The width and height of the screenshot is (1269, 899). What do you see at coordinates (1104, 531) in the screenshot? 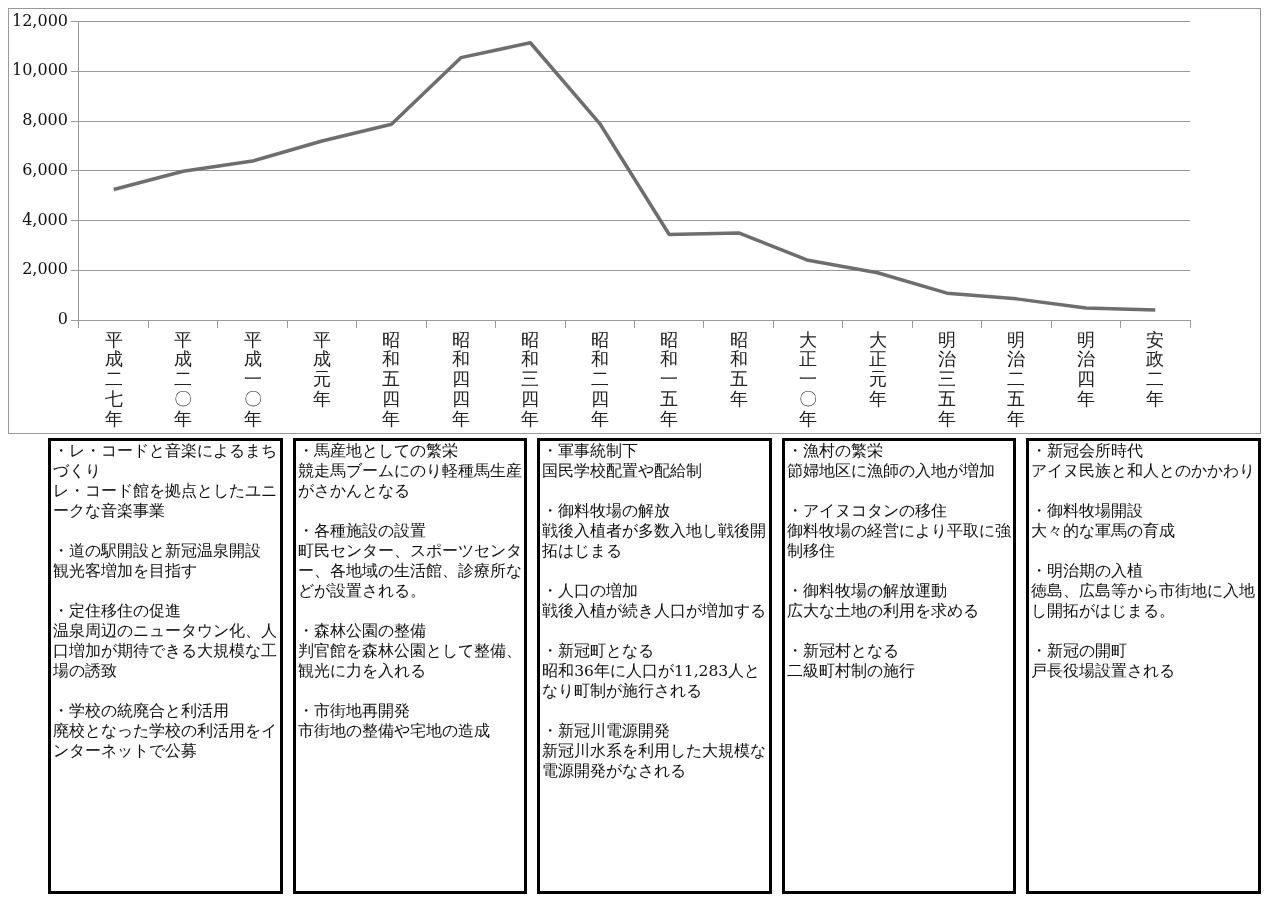
I see `text: 大々的な軍馬の育成` at bounding box center [1104, 531].